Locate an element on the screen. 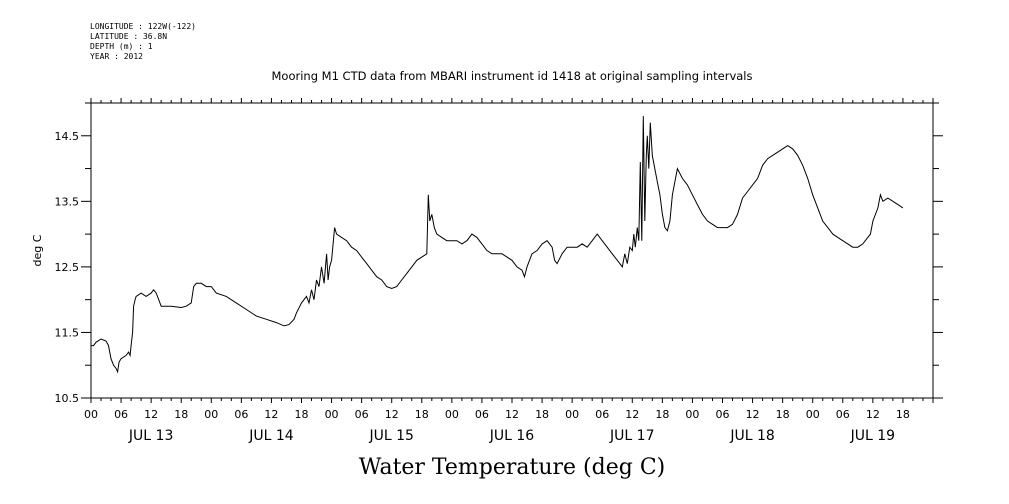  day-label: JUL 18 is located at coordinates (751, 436).